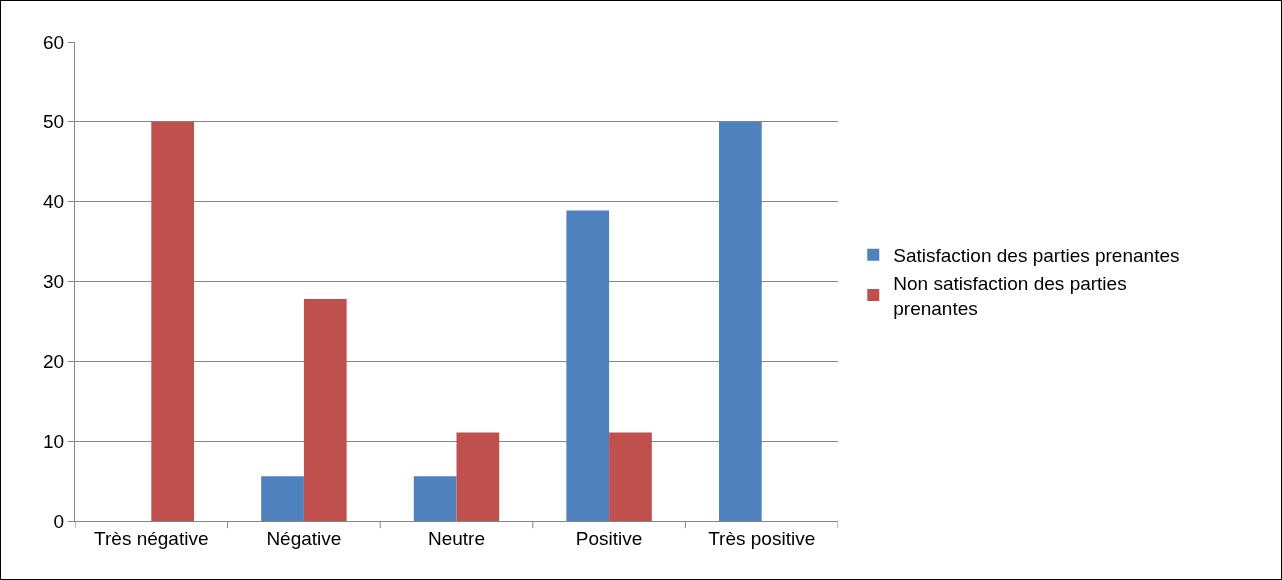 This screenshot has width=1282, height=580. Describe the element at coordinates (1036, 256) in the screenshot. I see `legend-label: Satisfaction des parties prenantes` at that location.